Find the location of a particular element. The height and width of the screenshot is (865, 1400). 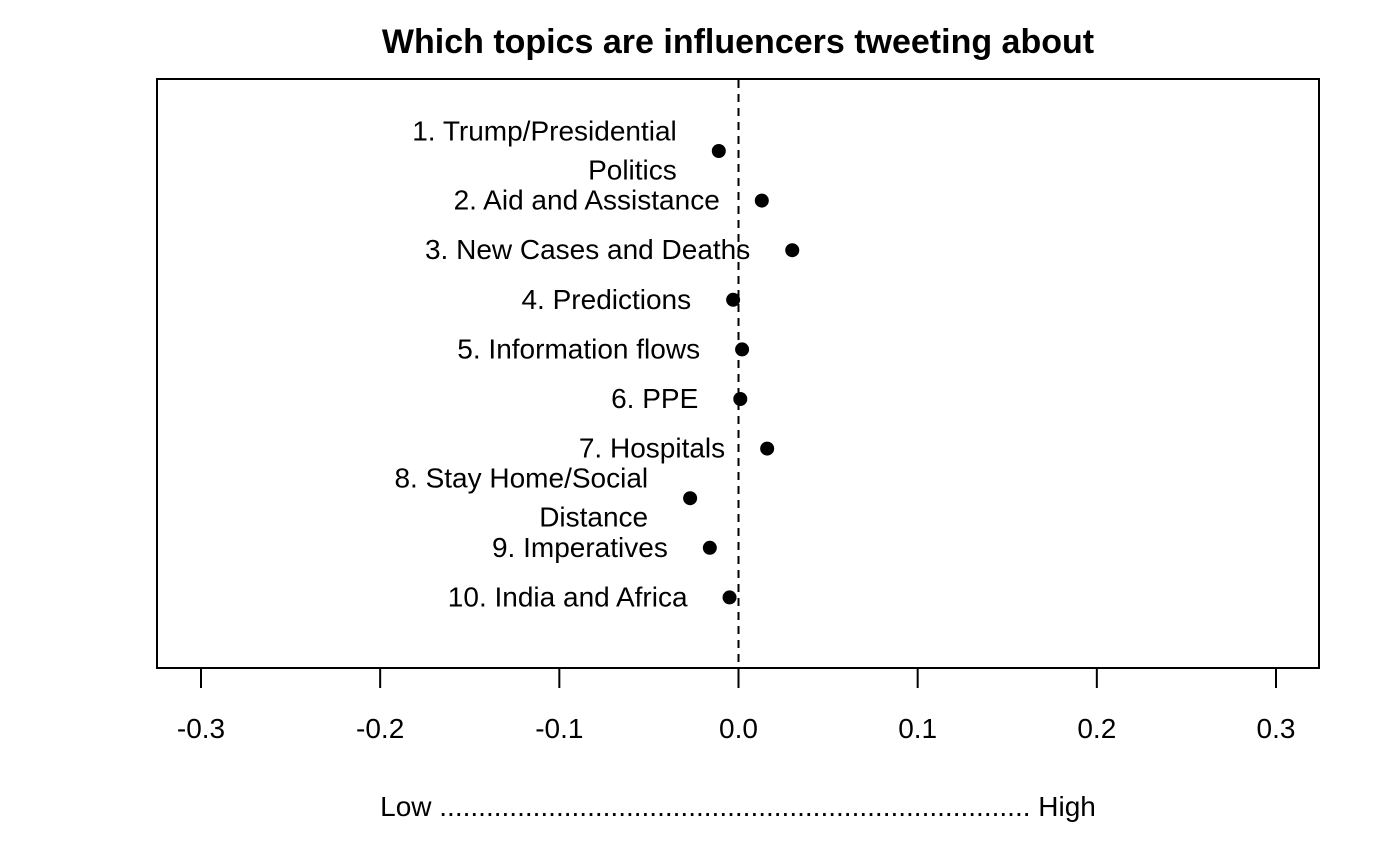

x-tick-label: -0.2 is located at coordinates (380, 728).